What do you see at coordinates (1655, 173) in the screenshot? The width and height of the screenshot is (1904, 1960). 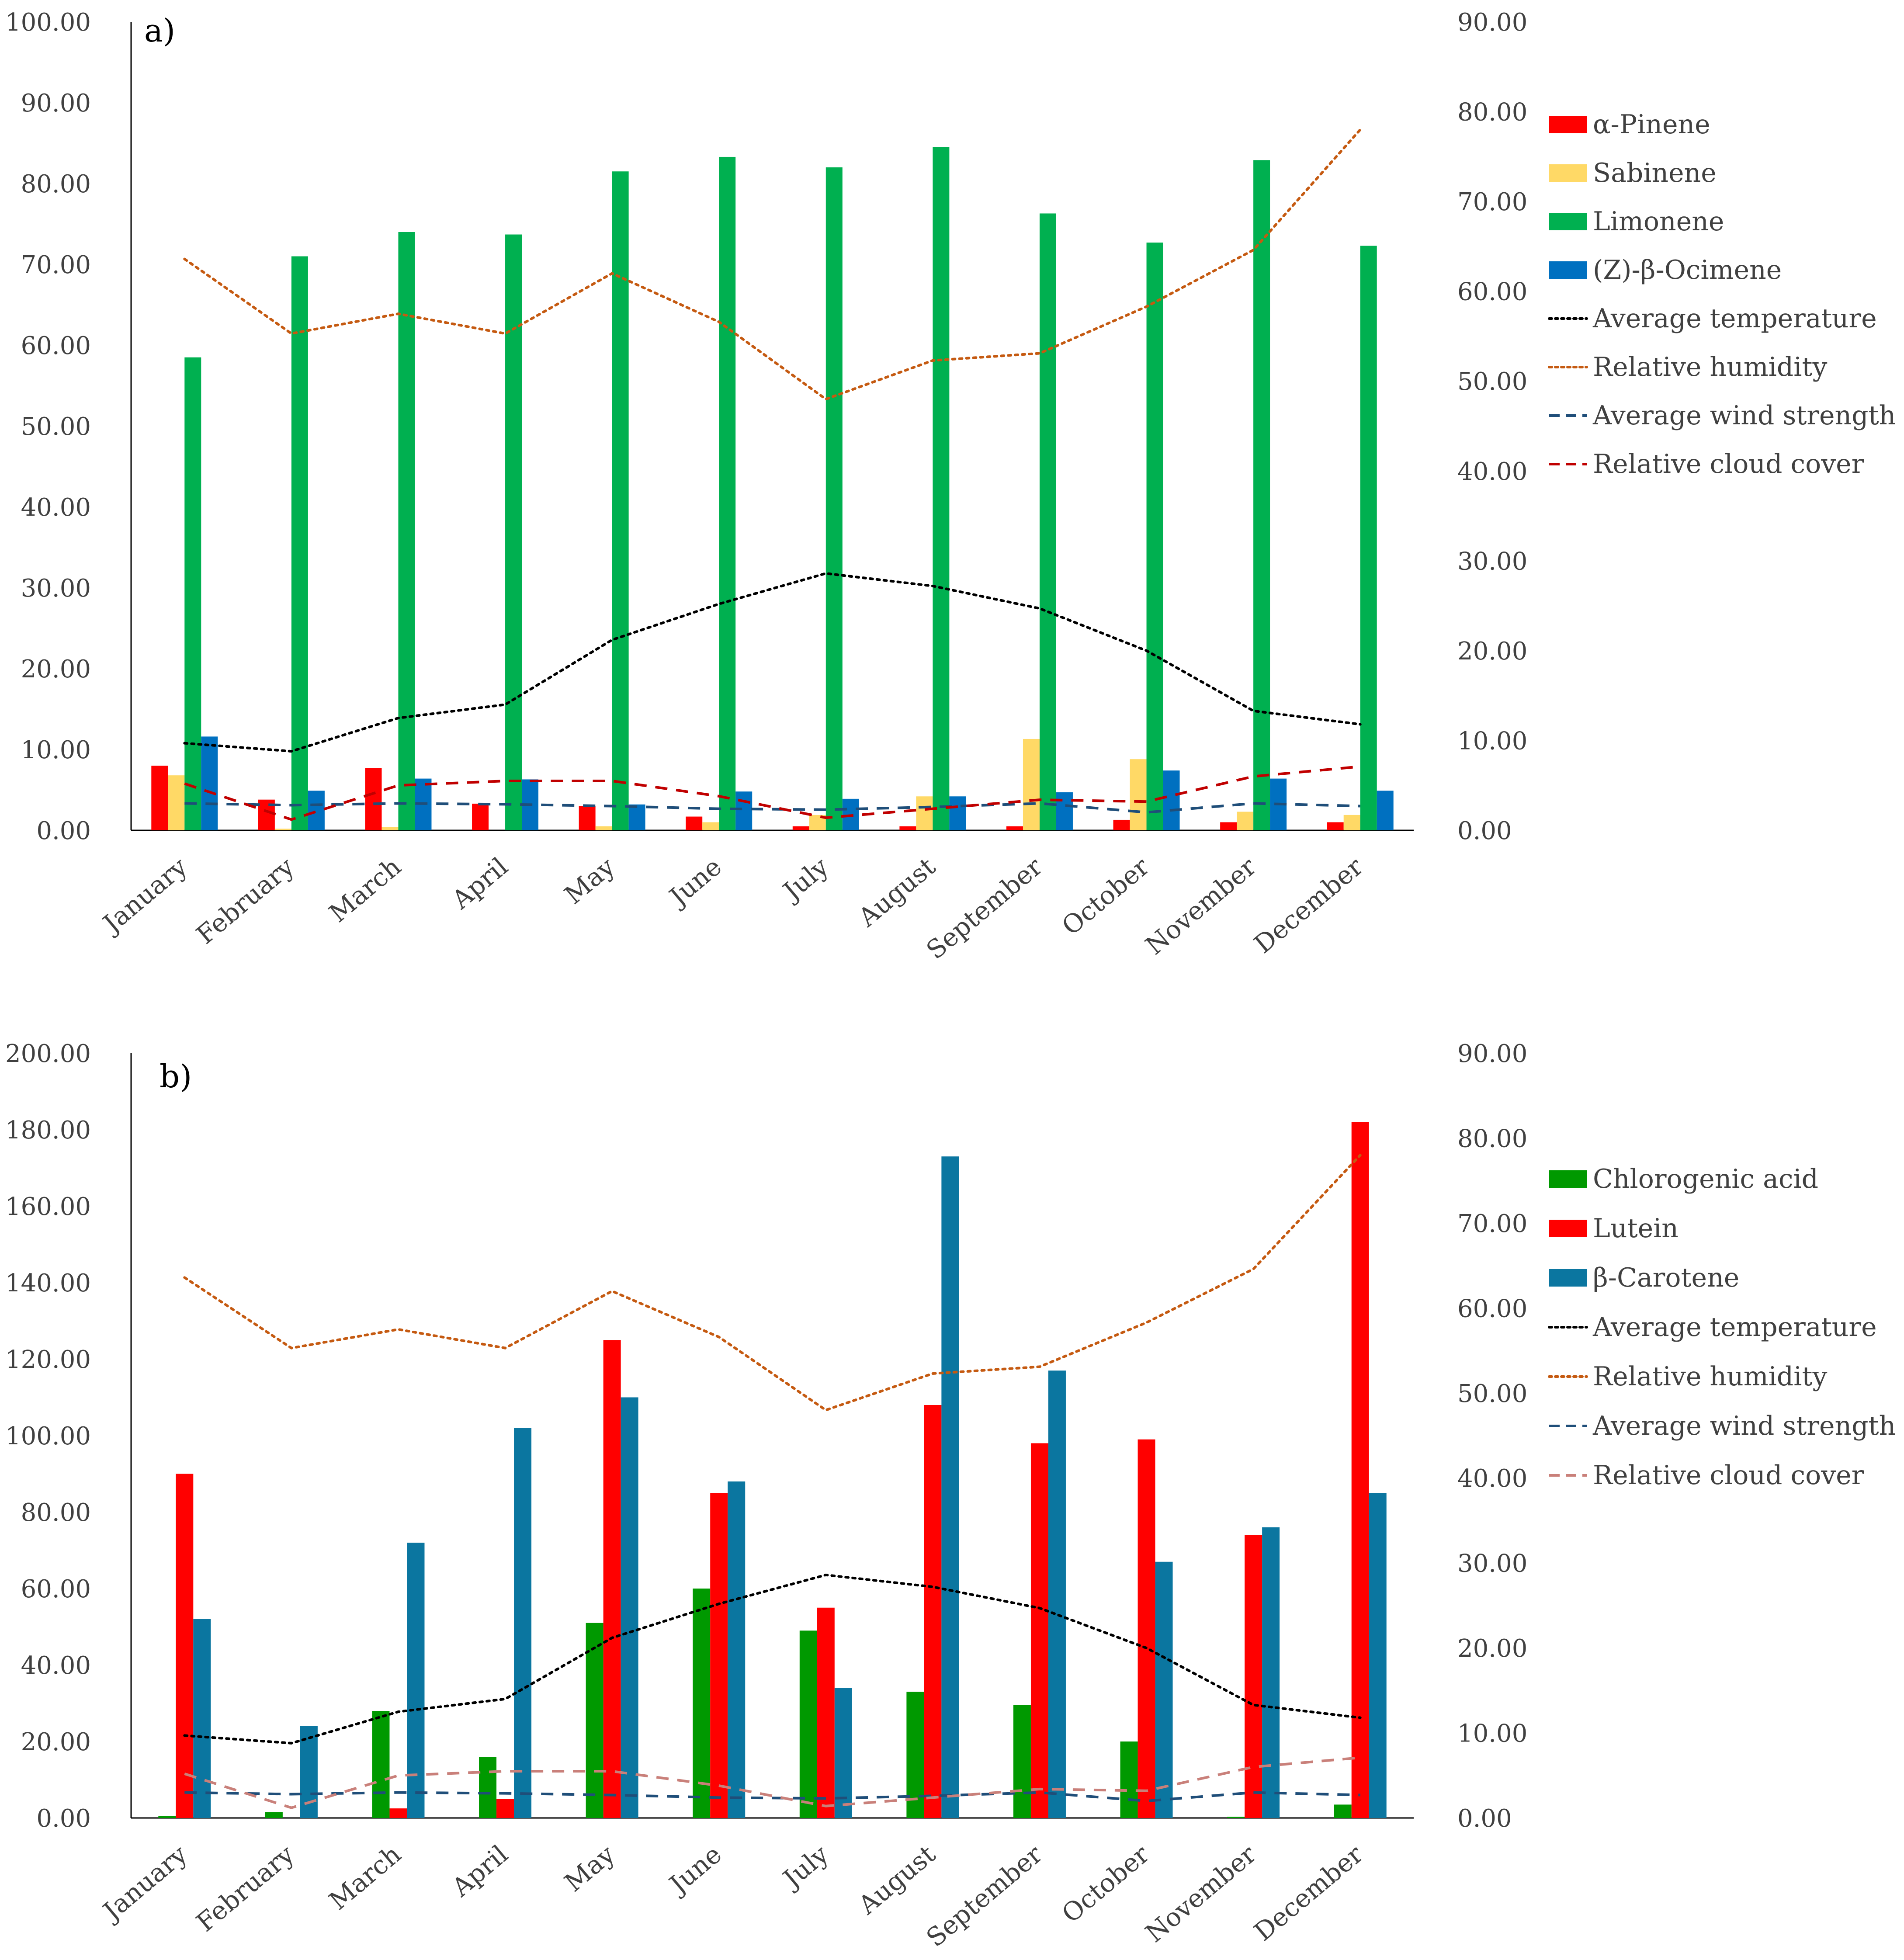 I see `legend-label: Sabinene` at bounding box center [1655, 173].